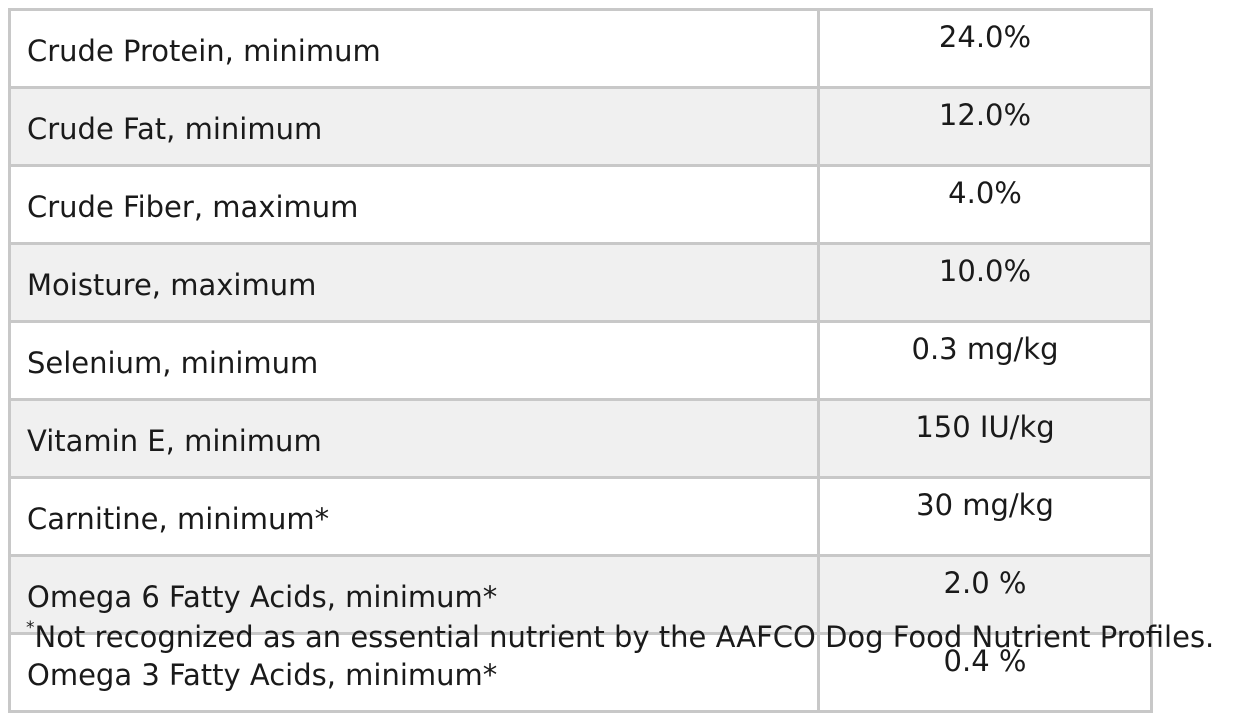 The width and height of the screenshot is (1240, 713). What do you see at coordinates (414, 360) in the screenshot?
I see `nutrient-name: Selenium, minimum` at bounding box center [414, 360].